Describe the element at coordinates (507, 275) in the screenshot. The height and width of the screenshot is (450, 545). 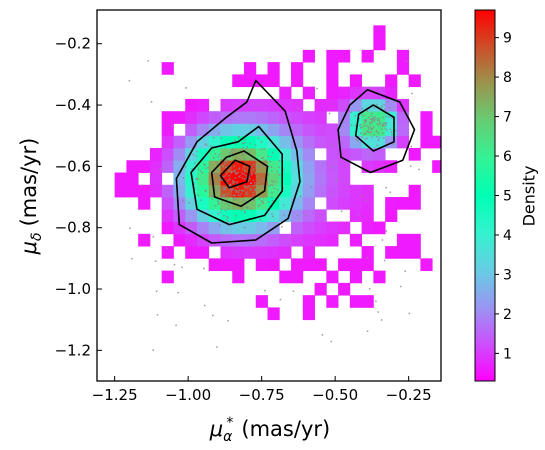
I see `colorbar-tick-label: 3` at that location.